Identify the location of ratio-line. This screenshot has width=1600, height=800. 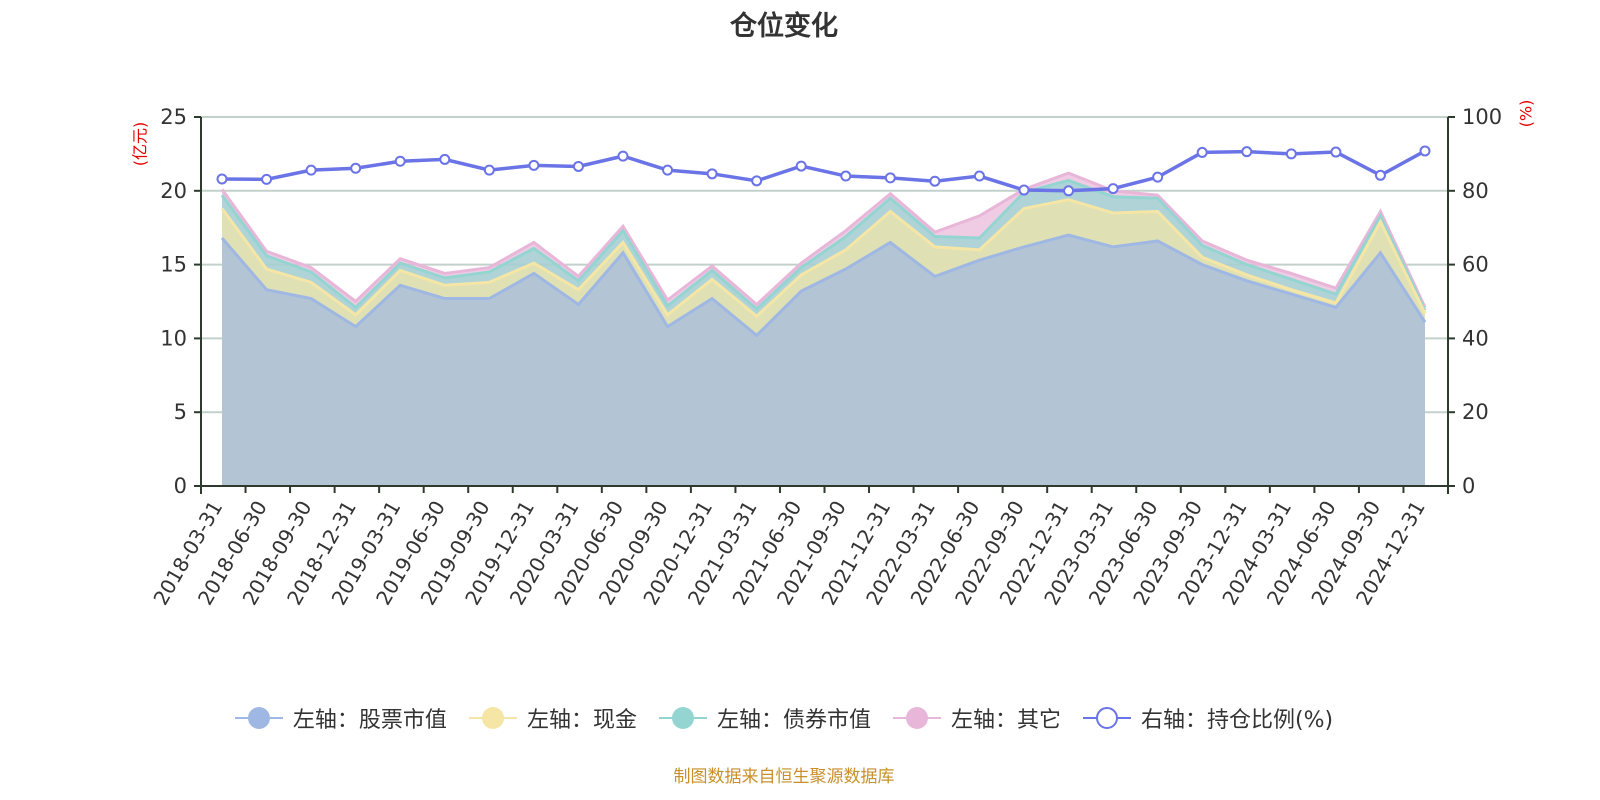
(823, 171).